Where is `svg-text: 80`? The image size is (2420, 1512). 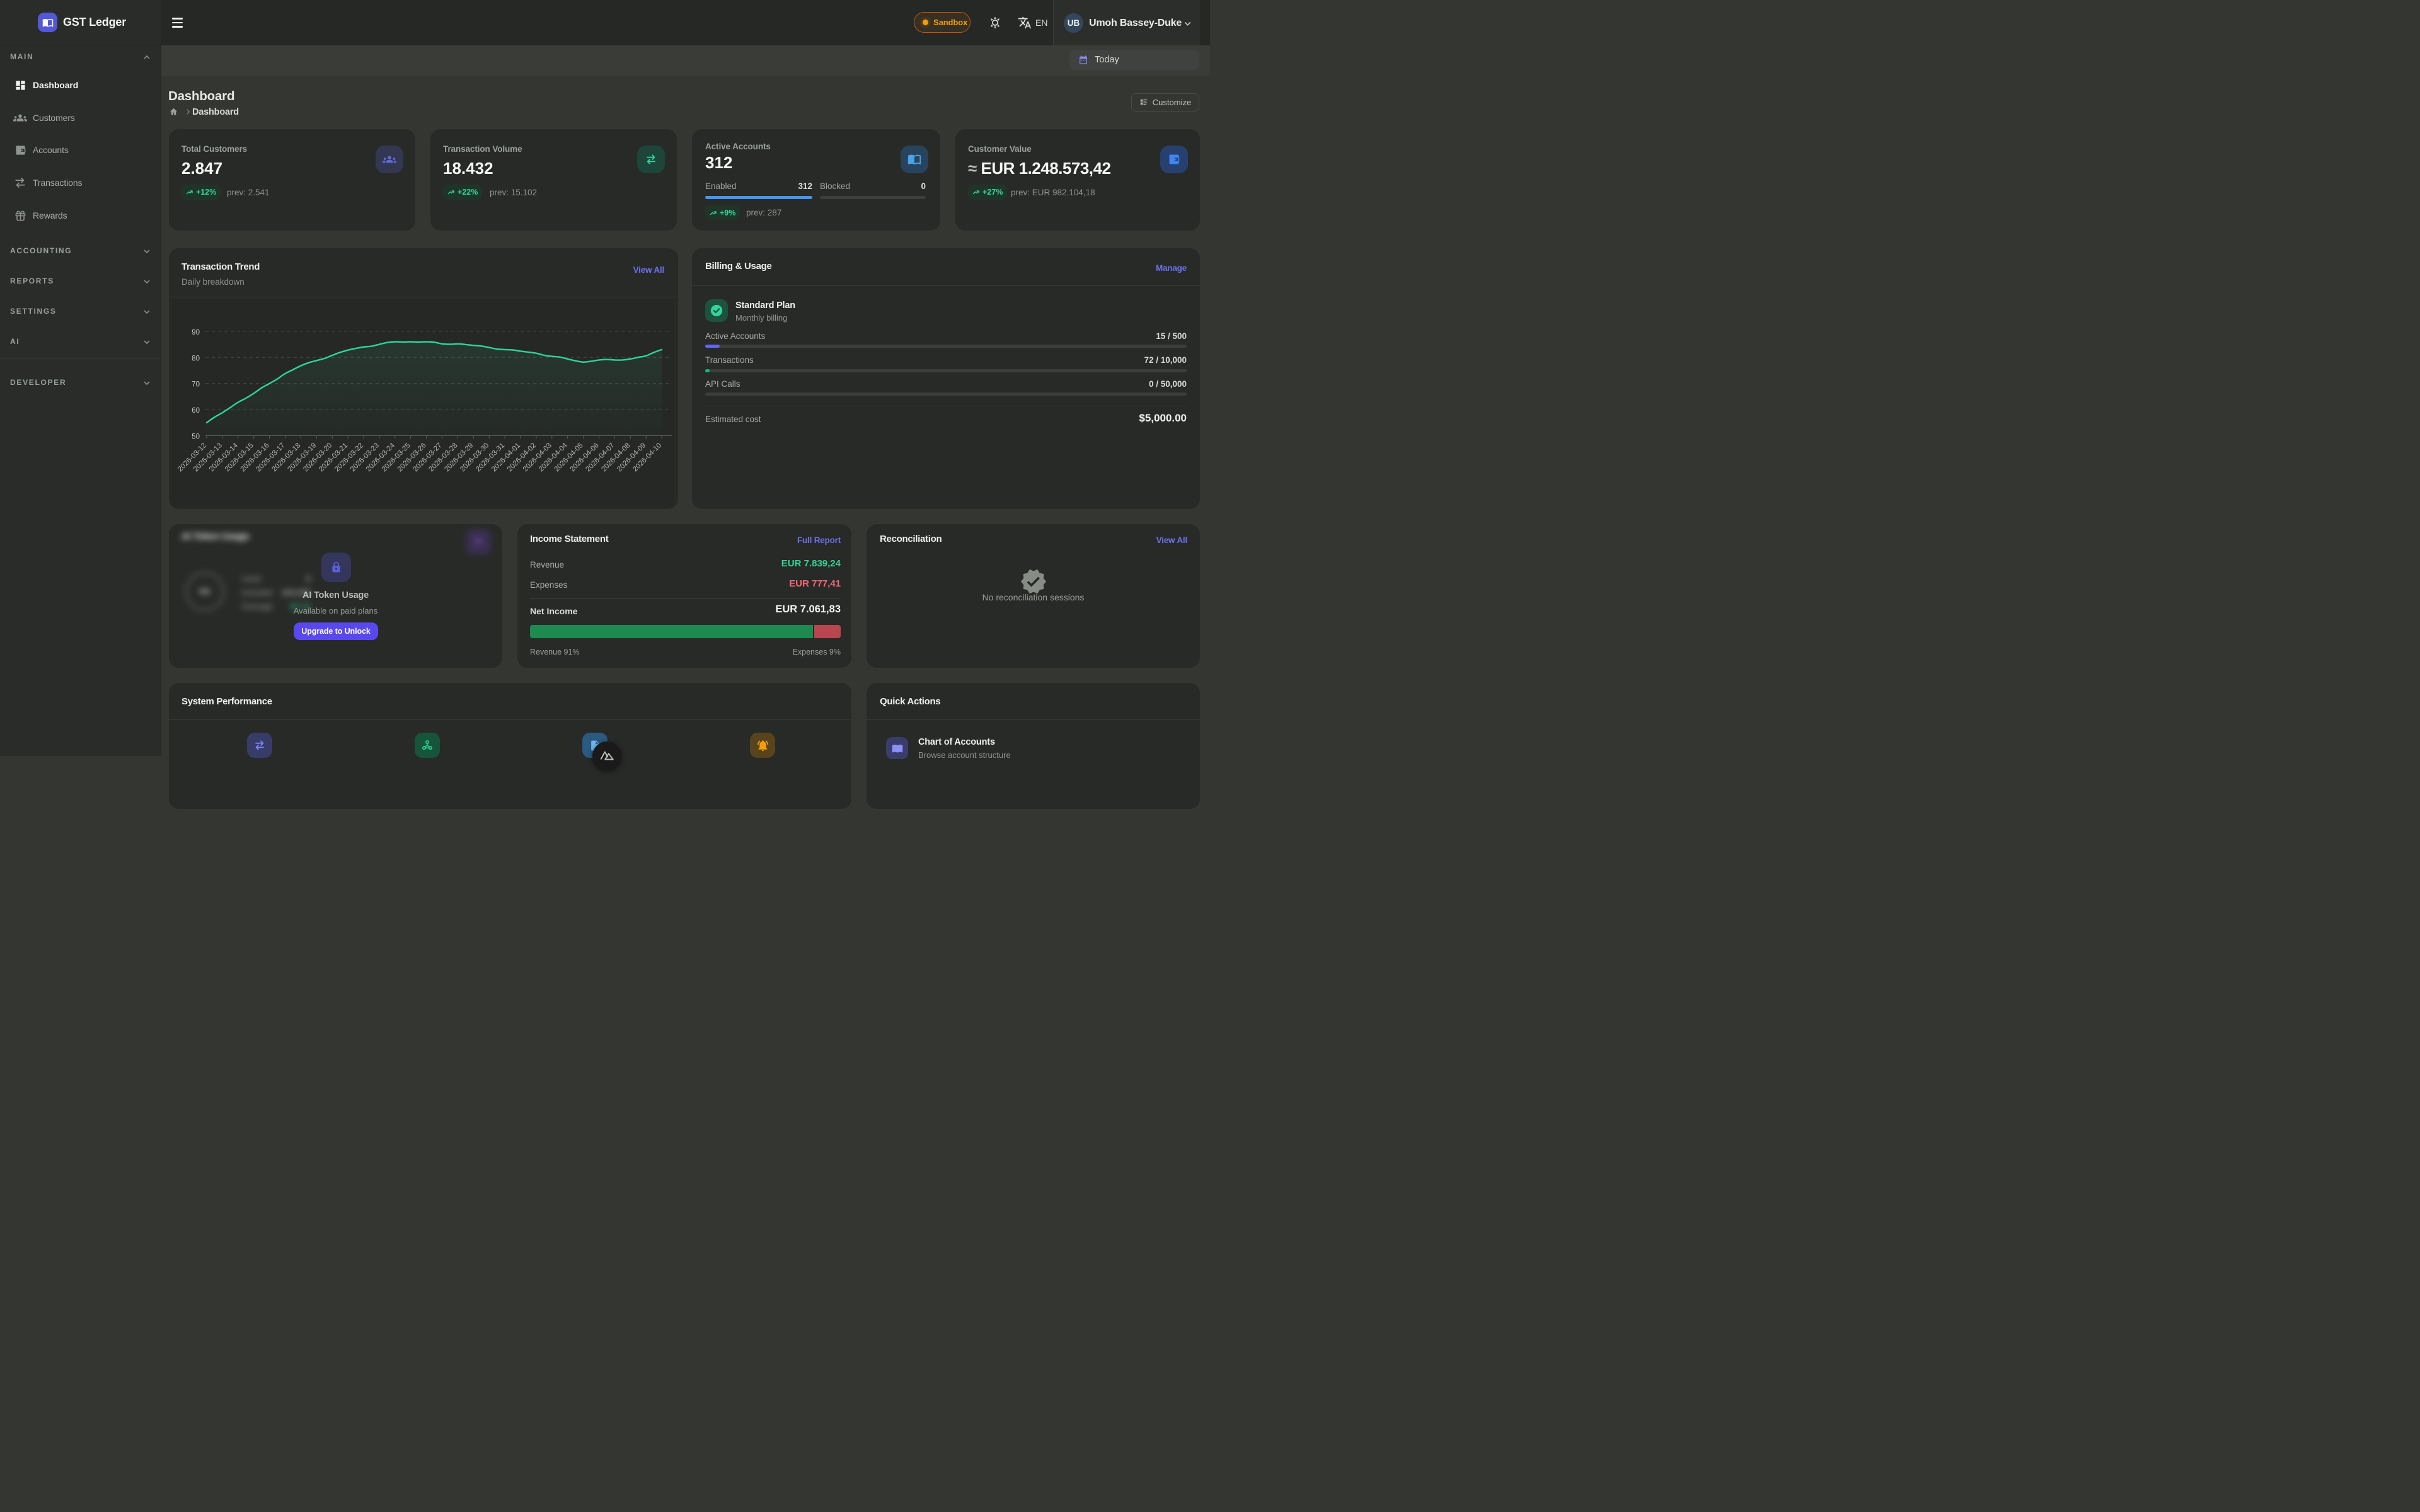 svg-text: 80 is located at coordinates (196, 358).